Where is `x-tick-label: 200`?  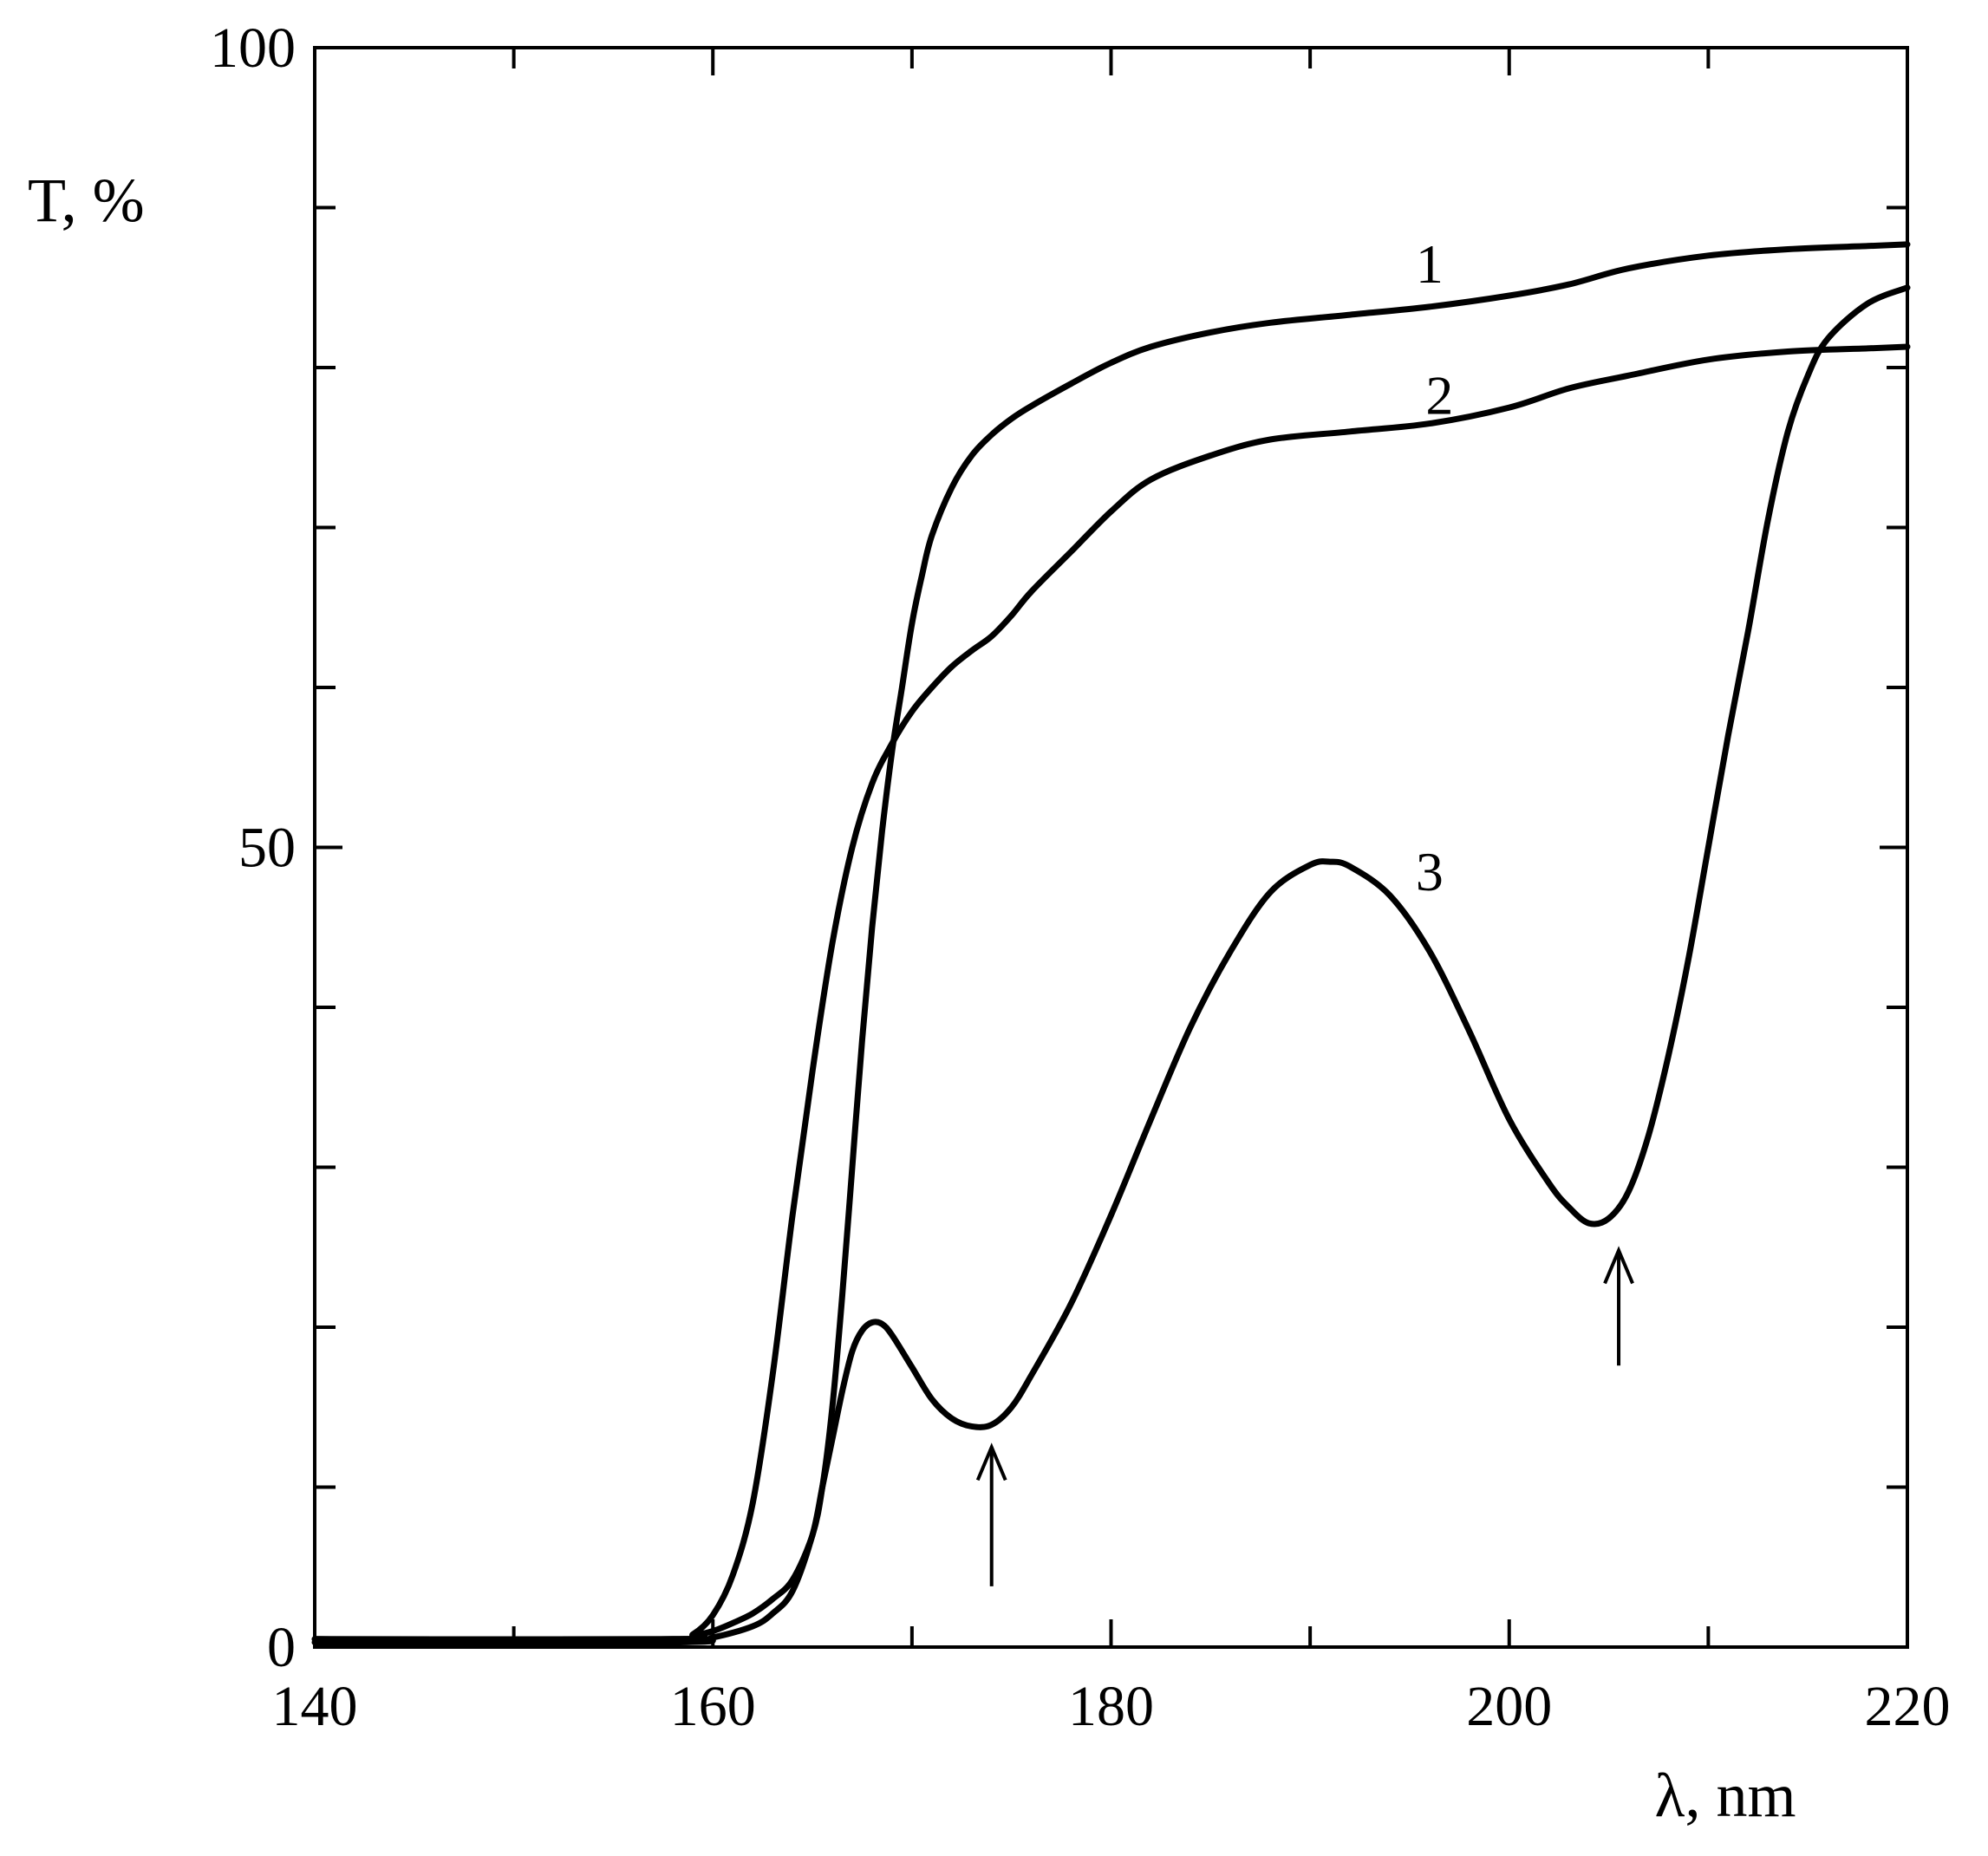
x-tick-label: 200 is located at coordinates (1509, 1707).